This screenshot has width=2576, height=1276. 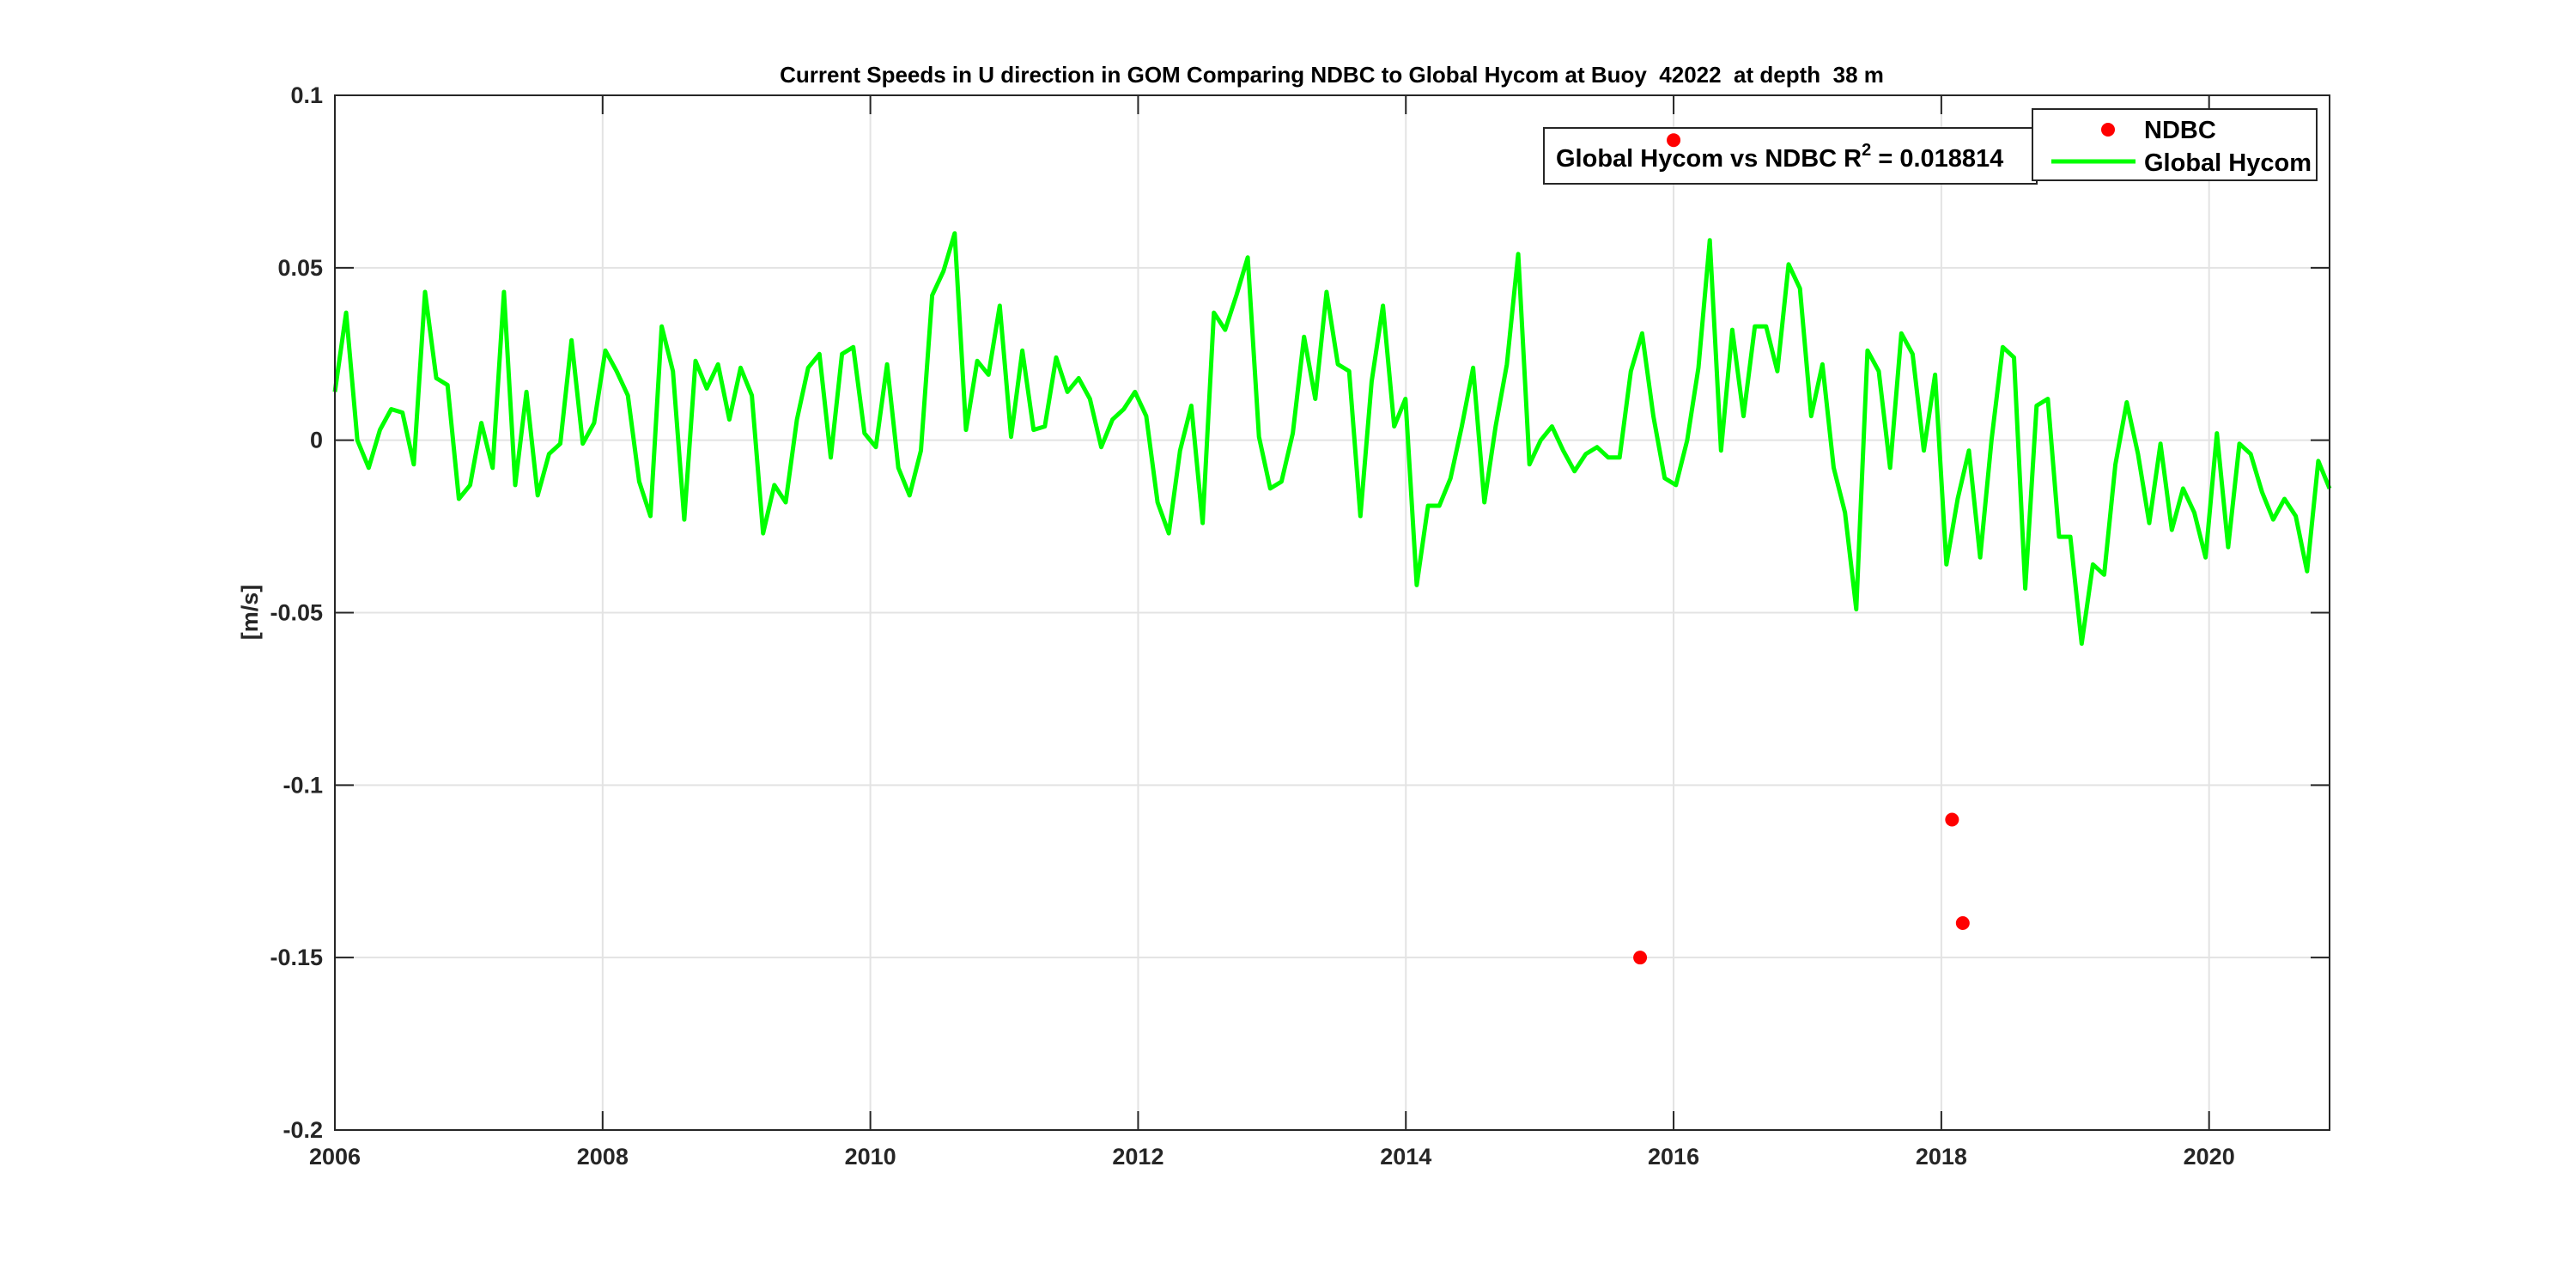 I want to click on legend: NDBC Global Hycom, so click(x=2175, y=144).